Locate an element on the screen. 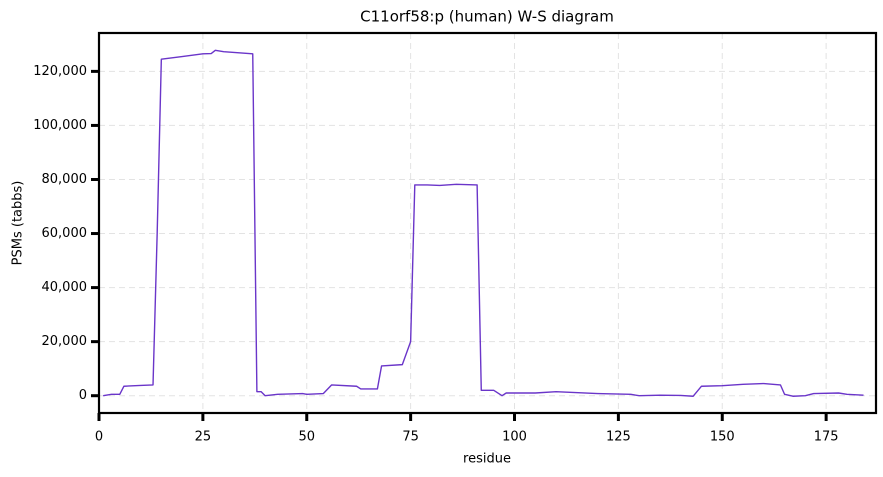 Image resolution: width=883 pixels, height=477 pixels. x-tick-label: 125 is located at coordinates (618, 437).